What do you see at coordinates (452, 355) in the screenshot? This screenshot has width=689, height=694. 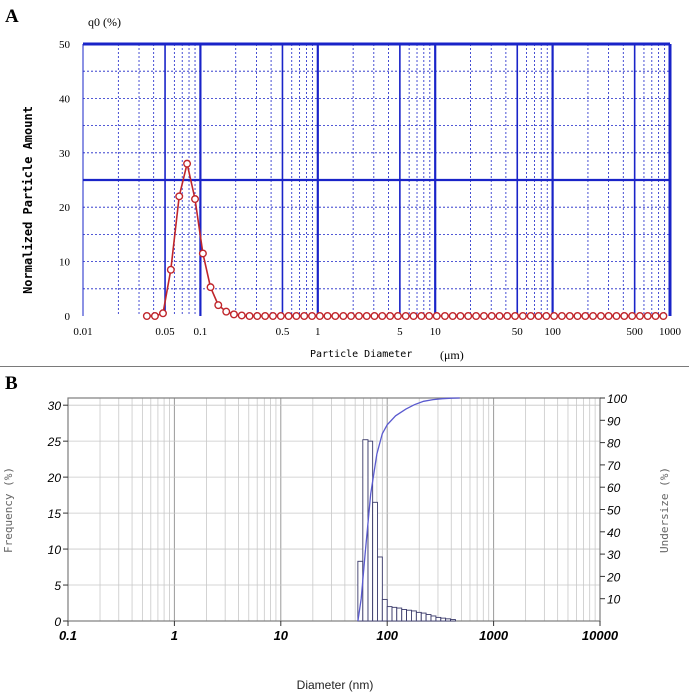 I see `x-unit-label: (μm)` at bounding box center [452, 355].